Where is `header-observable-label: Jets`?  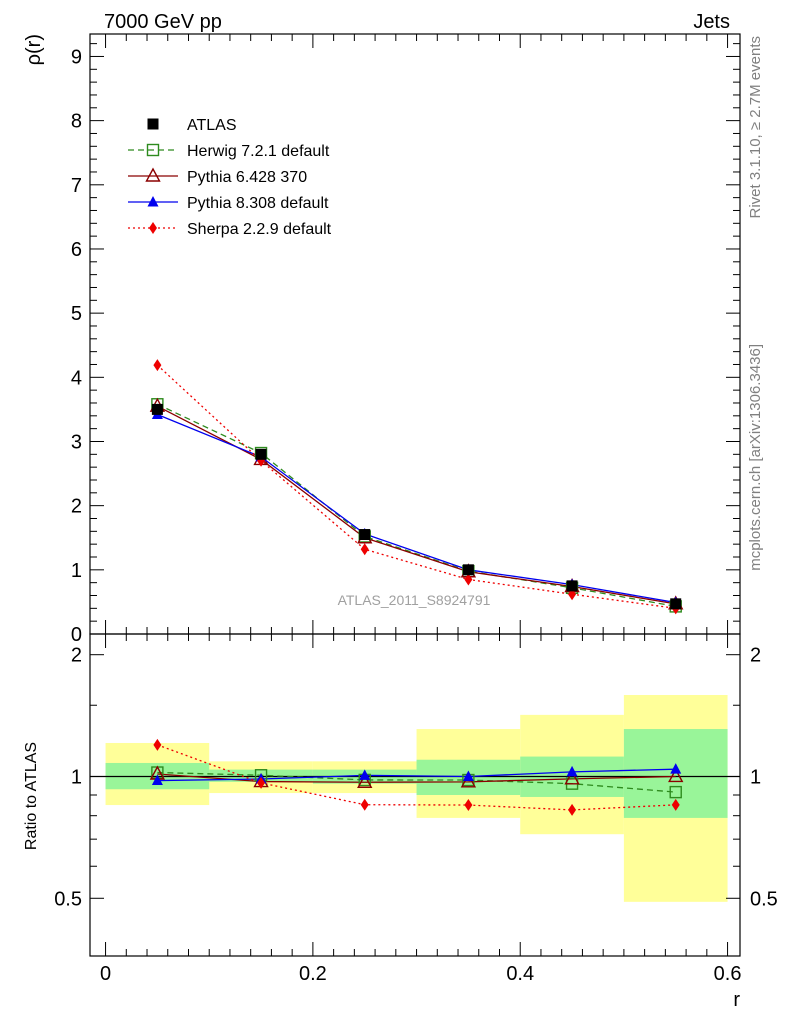
header-observable-label: Jets is located at coordinates (711, 22).